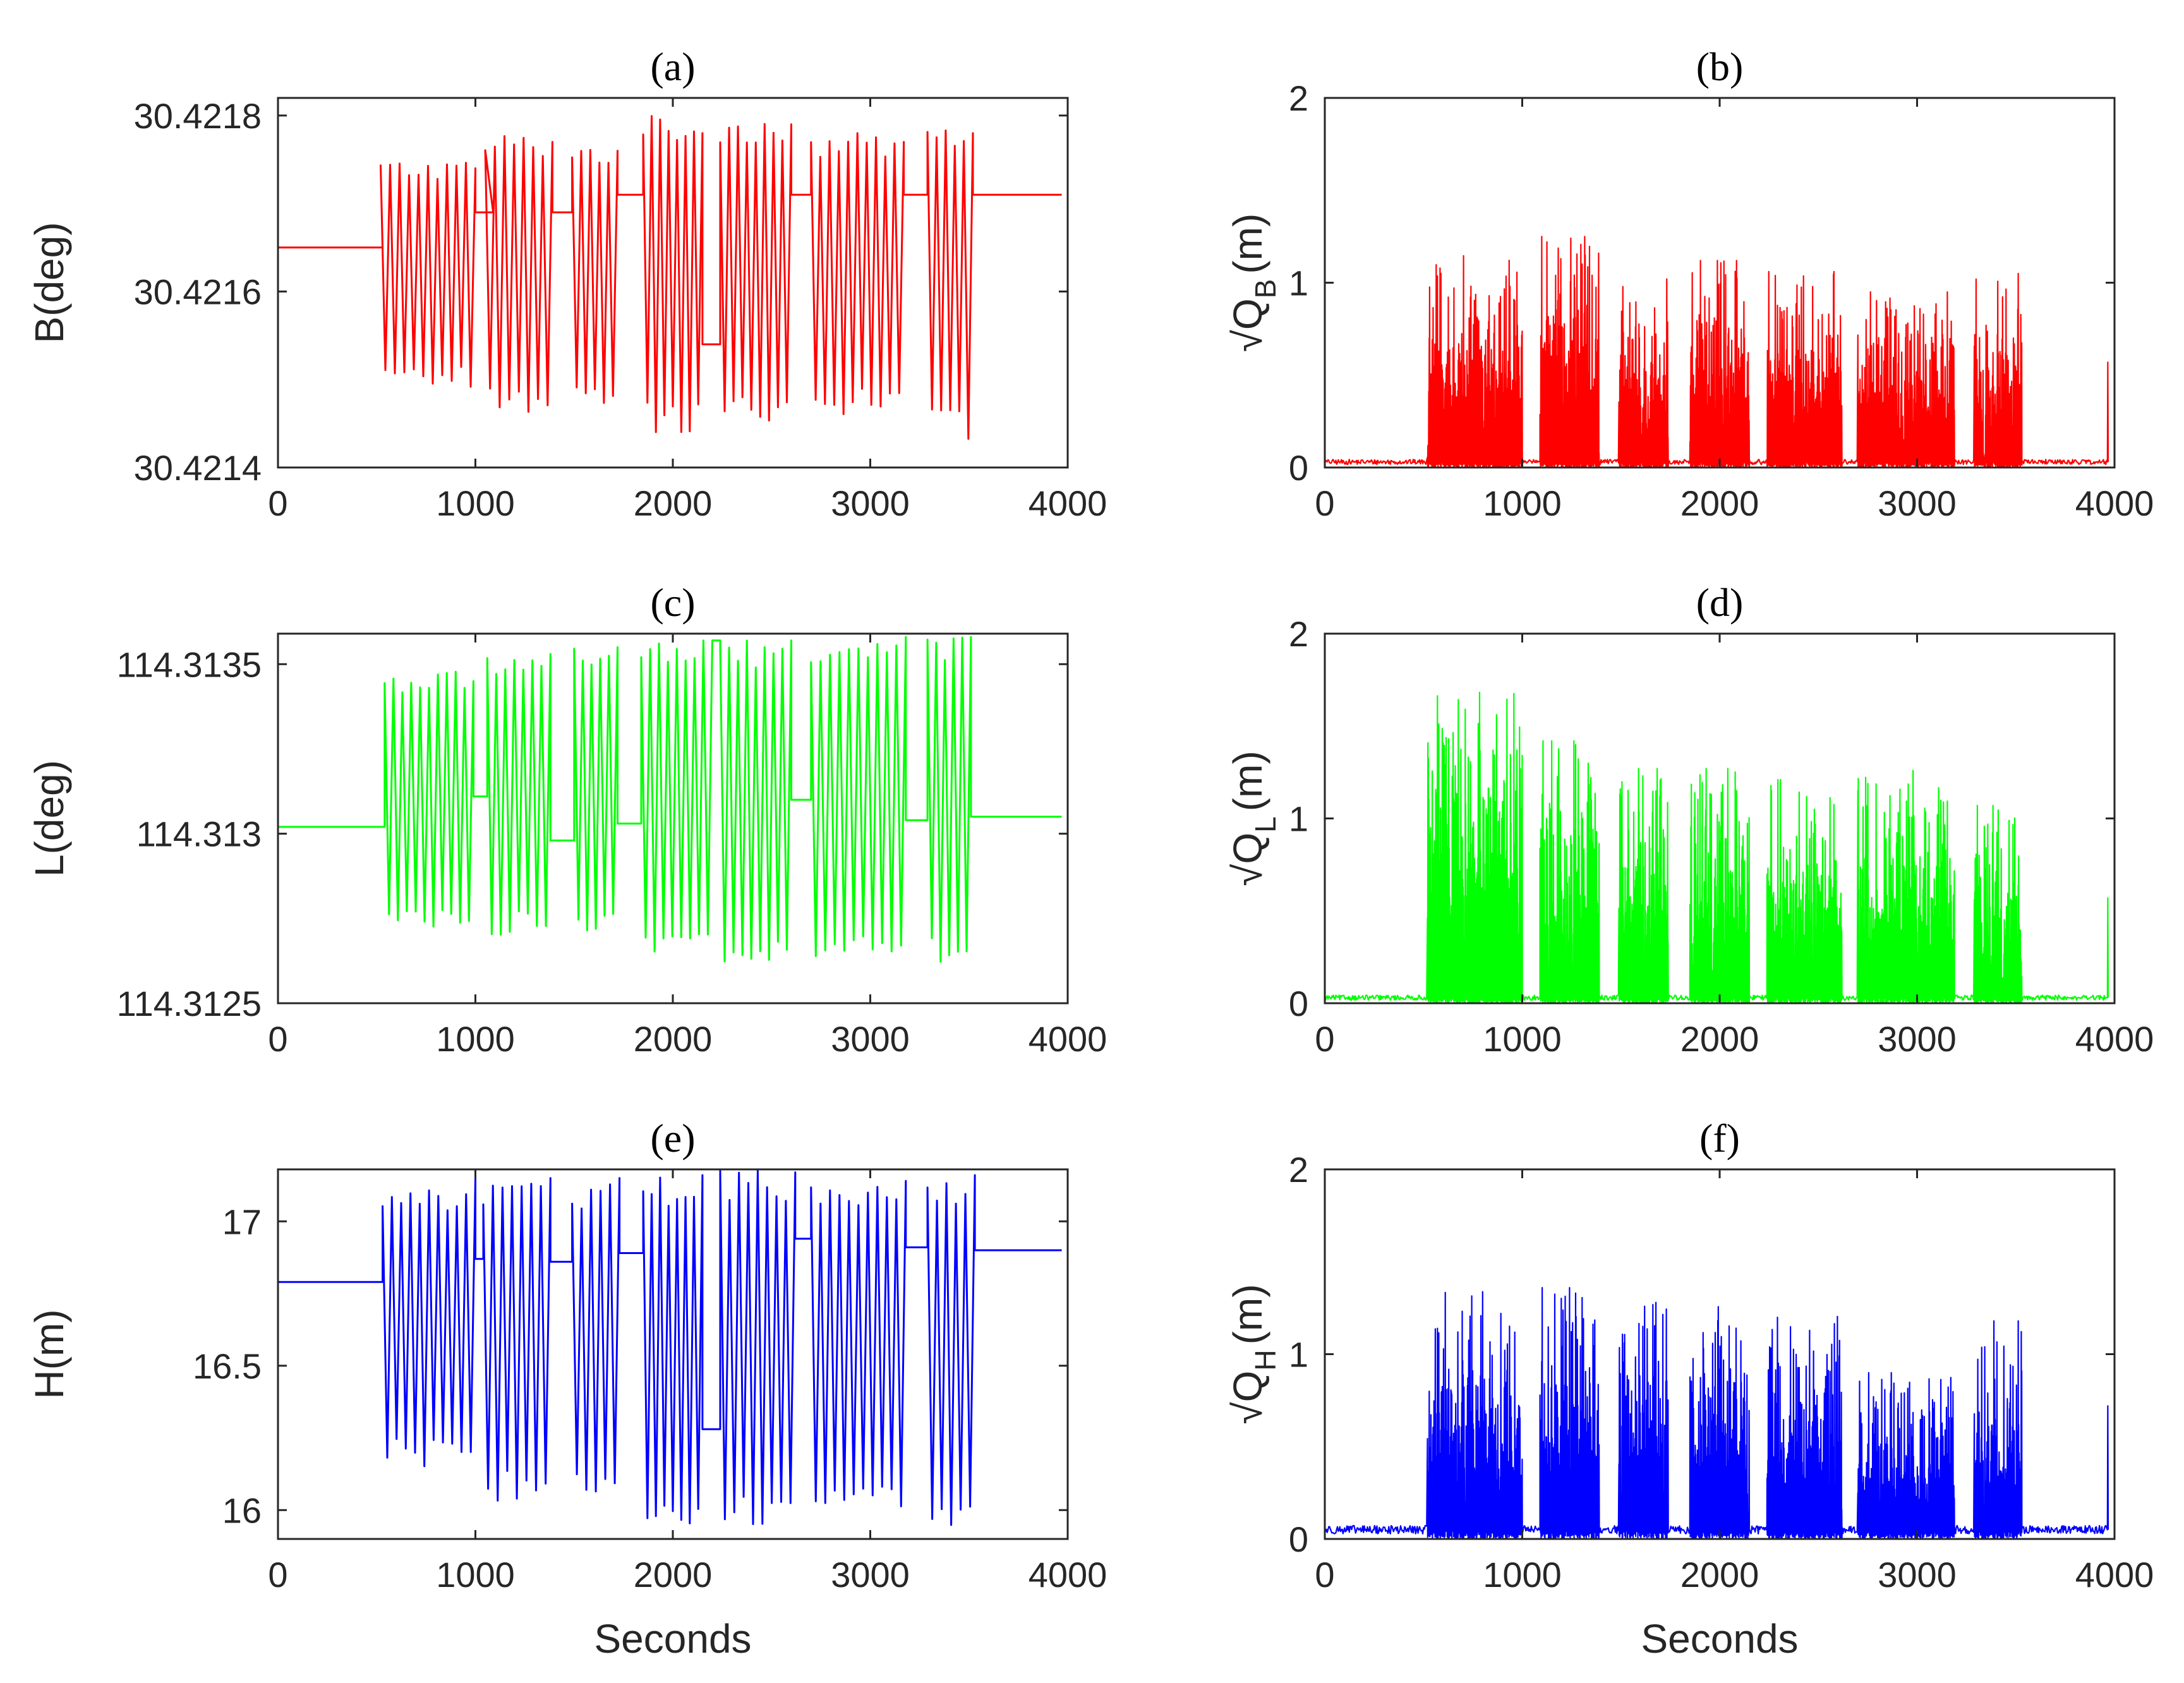 The height and width of the screenshot is (1683, 2184). What do you see at coordinates (1298, 634) in the screenshot?
I see `y-tick-label-d: 2` at bounding box center [1298, 634].